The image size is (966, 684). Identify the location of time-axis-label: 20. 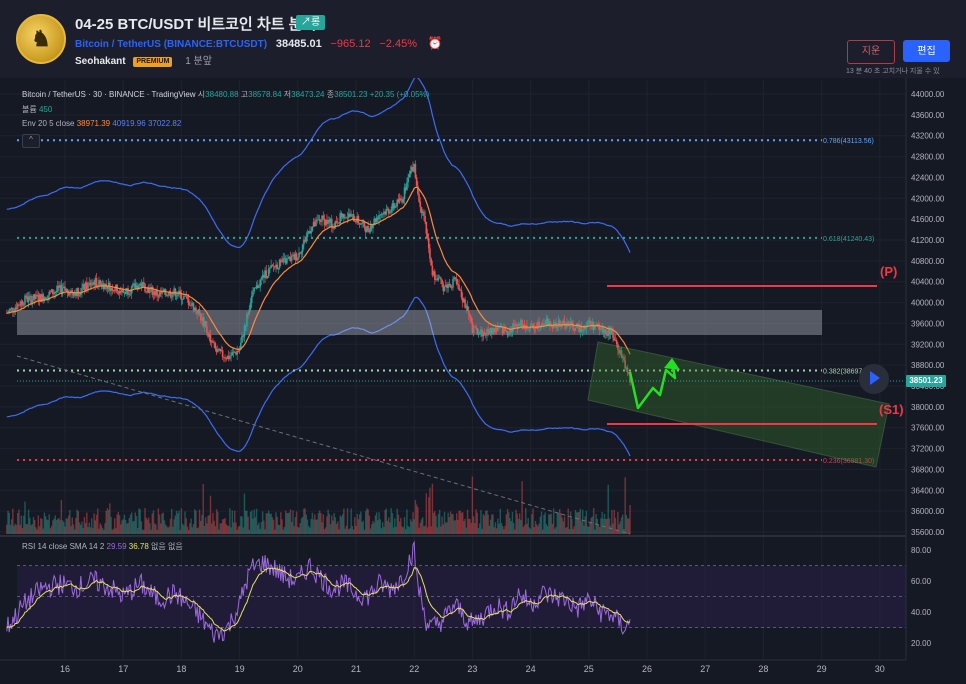
(298, 669).